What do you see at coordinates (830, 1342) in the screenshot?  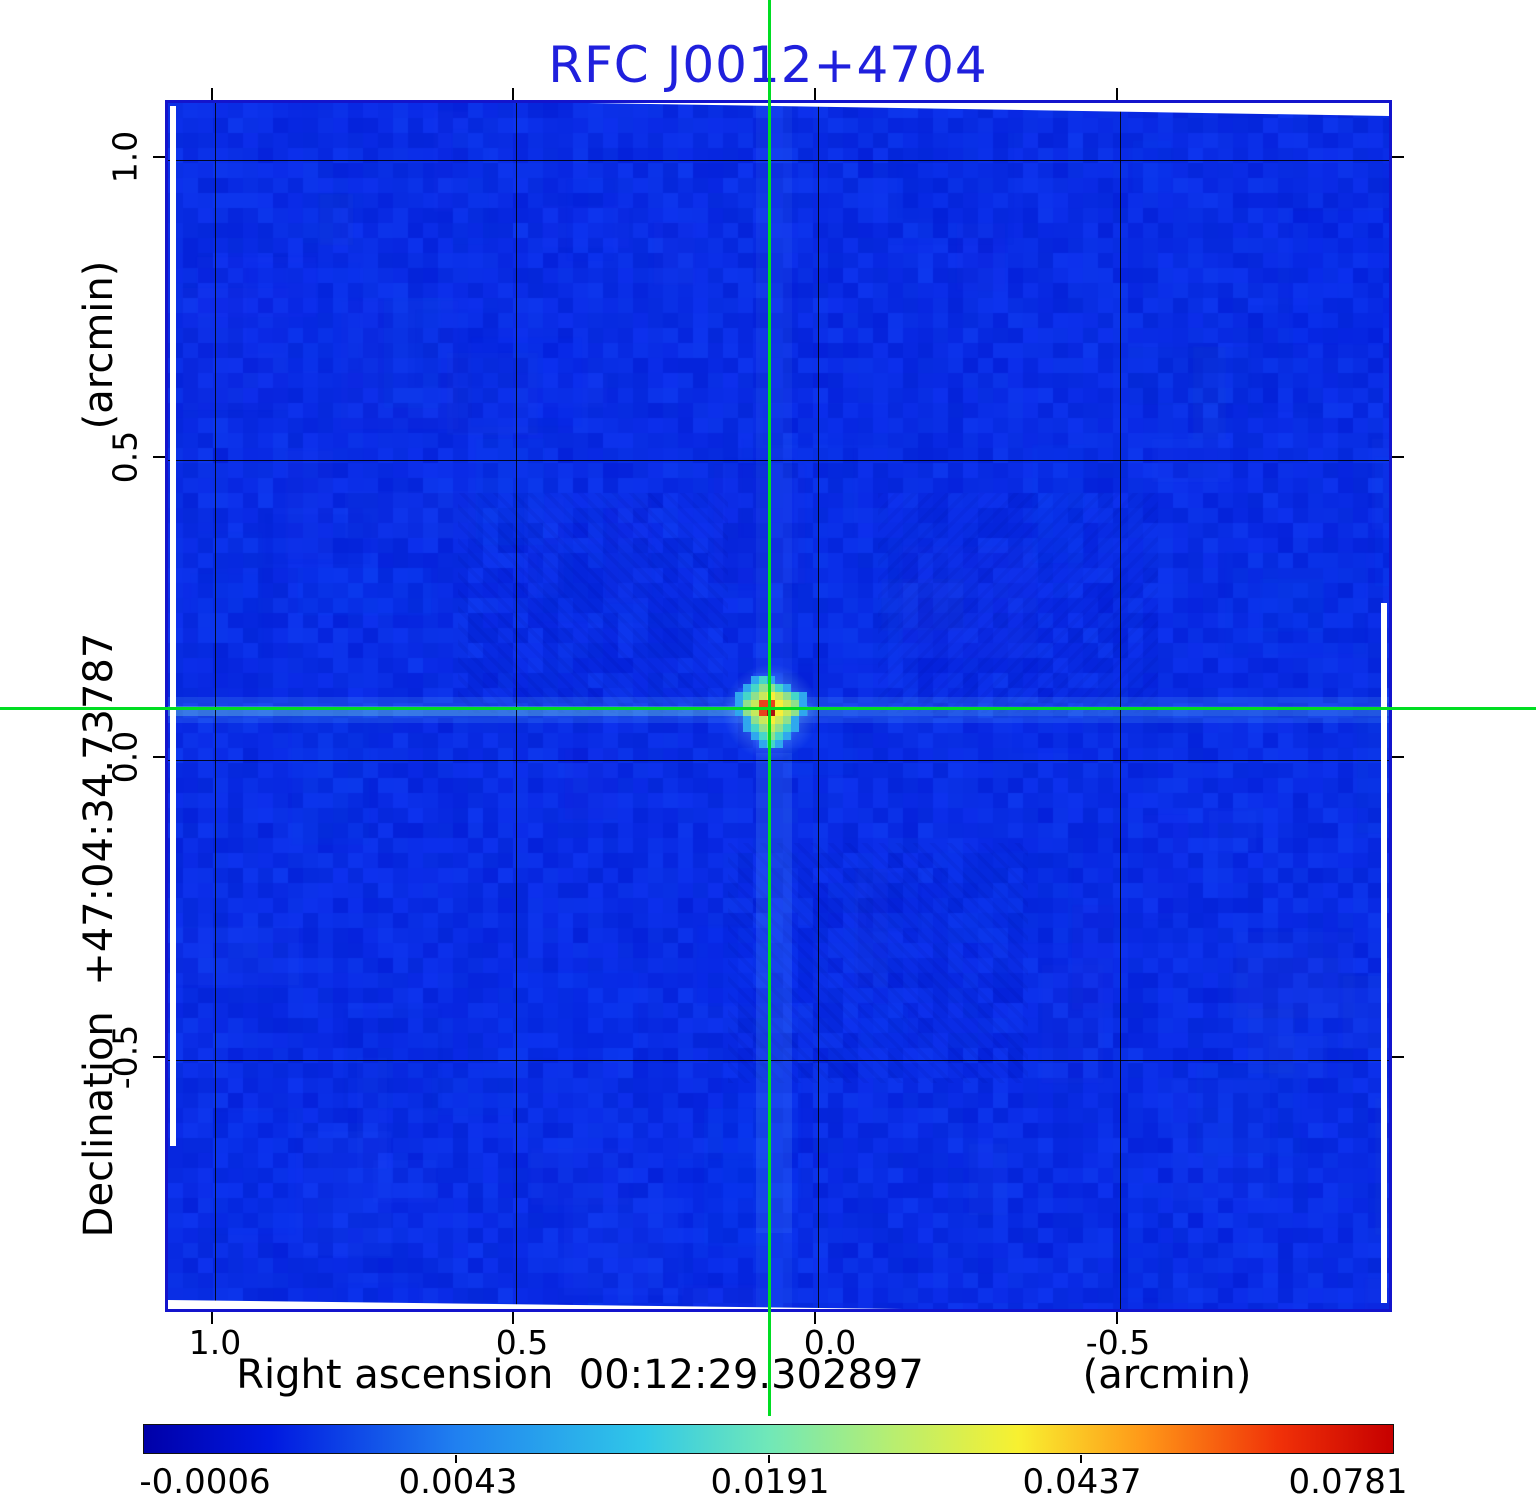 I see `x-tick-label-0.0: 0.0` at bounding box center [830, 1342].